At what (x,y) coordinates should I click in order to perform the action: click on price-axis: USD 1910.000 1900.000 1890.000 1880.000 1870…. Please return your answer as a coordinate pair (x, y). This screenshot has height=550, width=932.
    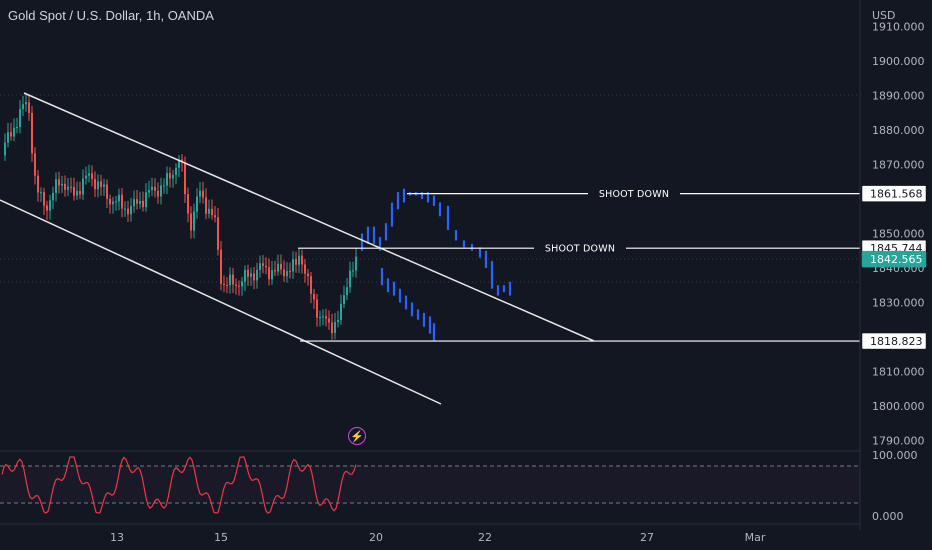
    Looking at the image, I should click on (892, 265).